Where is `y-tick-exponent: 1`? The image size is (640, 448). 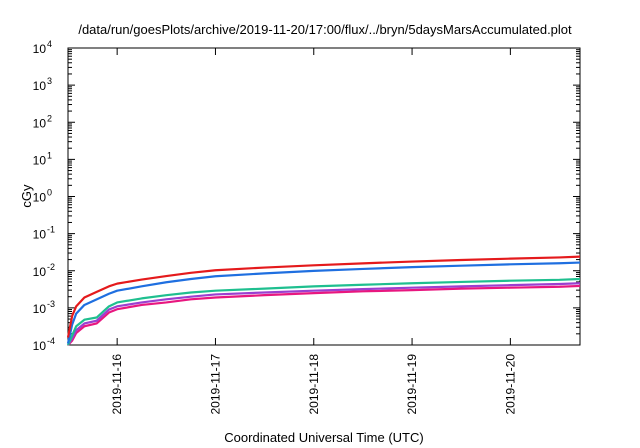
y-tick-exponent: 1 is located at coordinates (49, 155).